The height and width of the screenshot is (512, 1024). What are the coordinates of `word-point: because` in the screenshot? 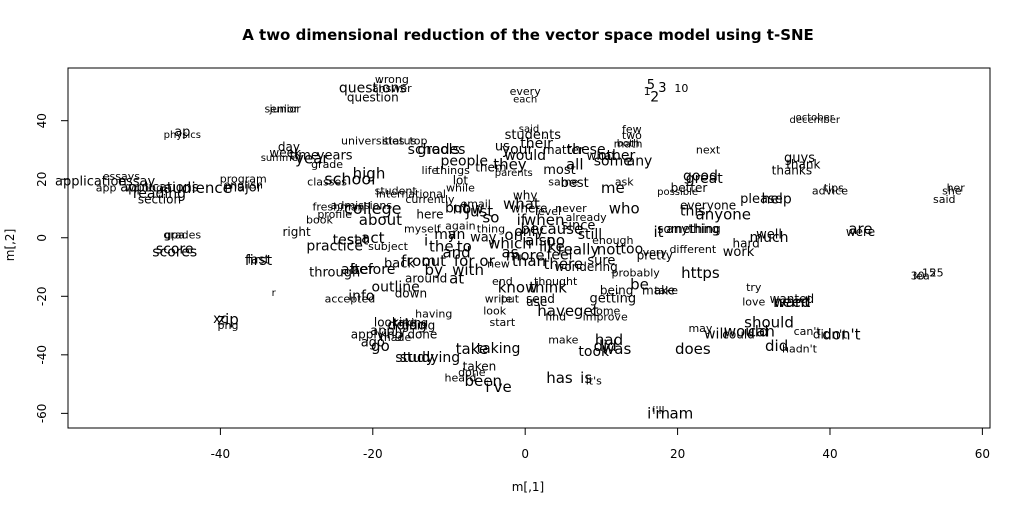 It's located at (551, 229).